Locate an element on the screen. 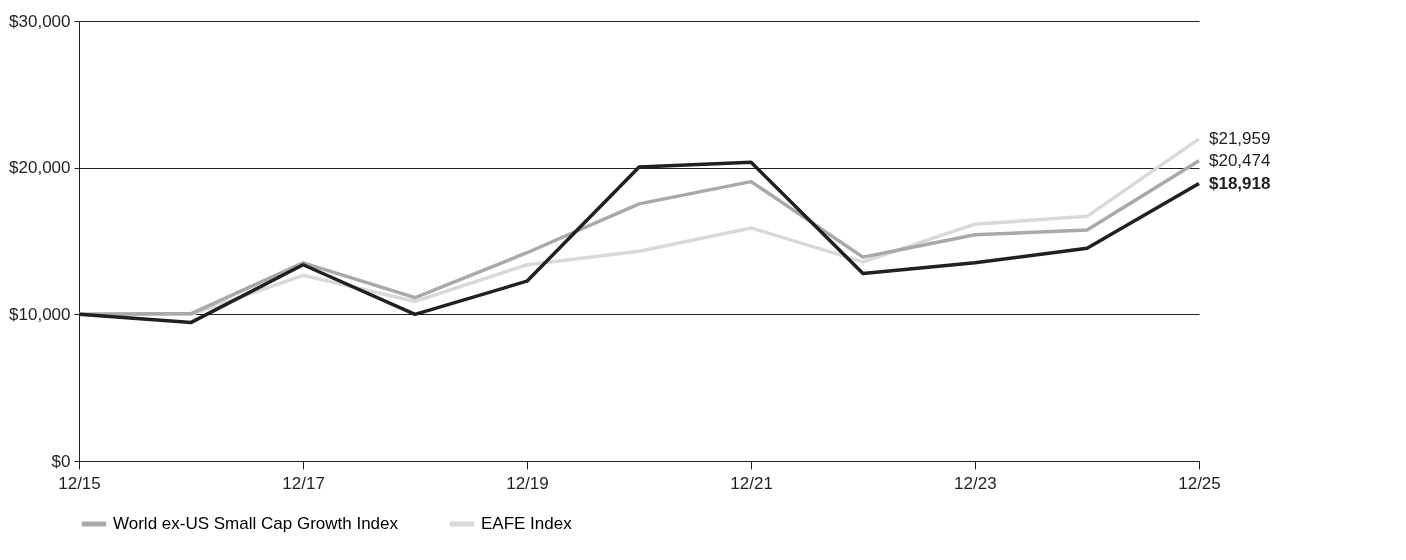 The height and width of the screenshot is (560, 1406). data-label: $21,959 is located at coordinates (1240, 138).